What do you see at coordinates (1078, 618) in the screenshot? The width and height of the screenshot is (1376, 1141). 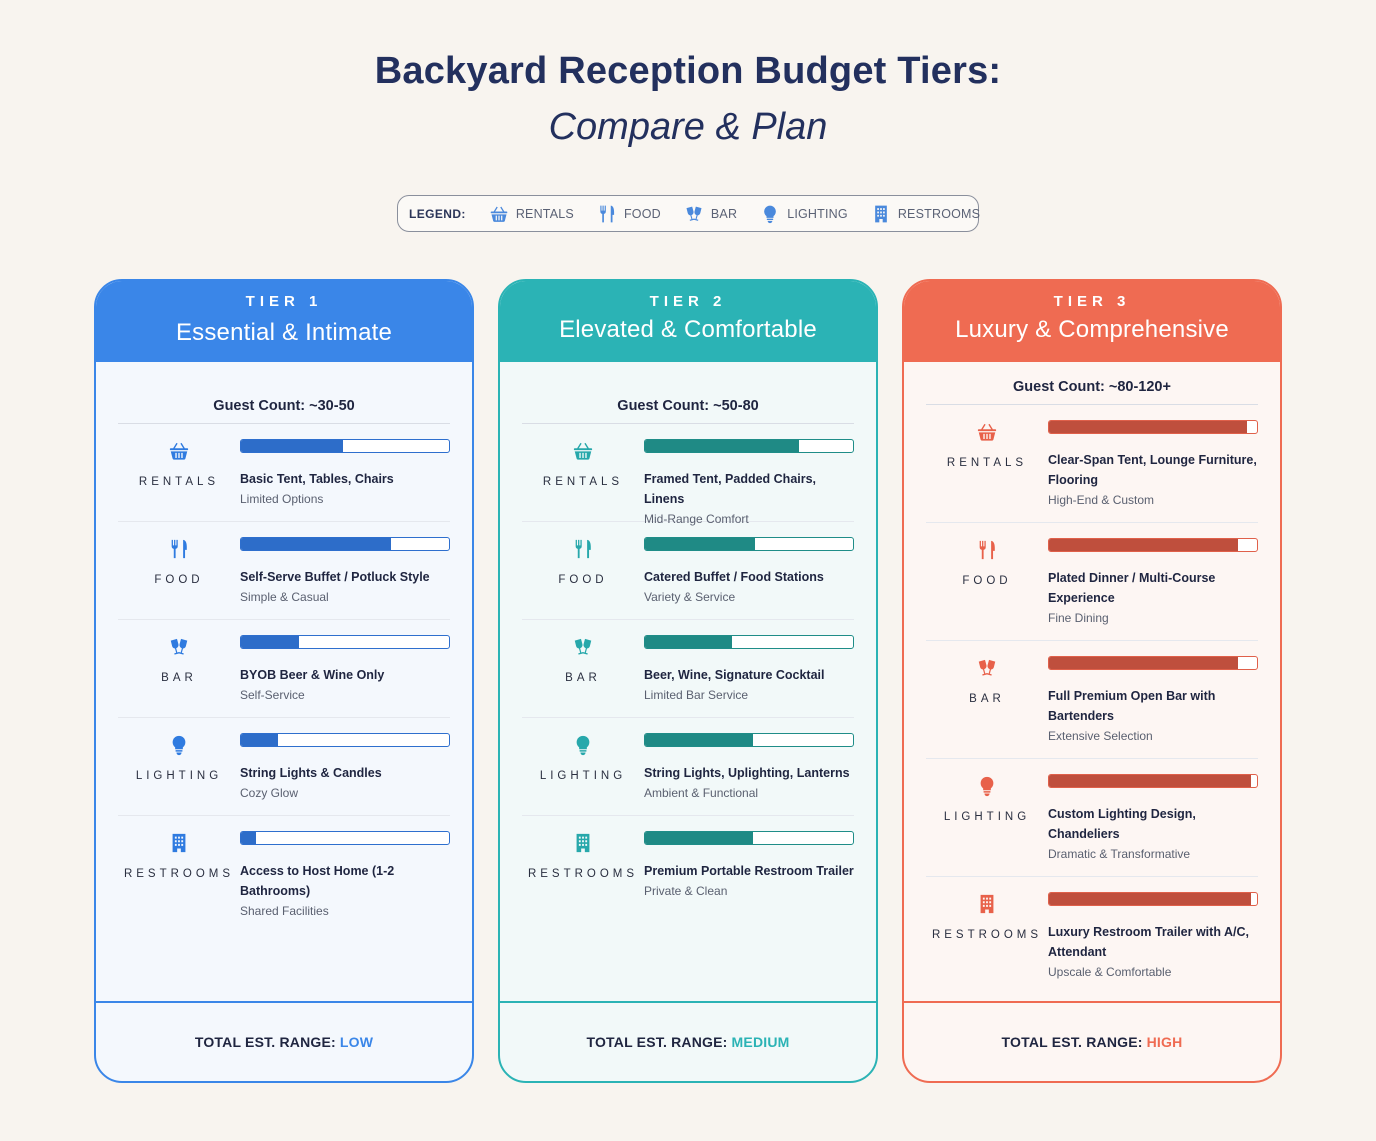 I see `category-note: Fine Dining` at bounding box center [1078, 618].